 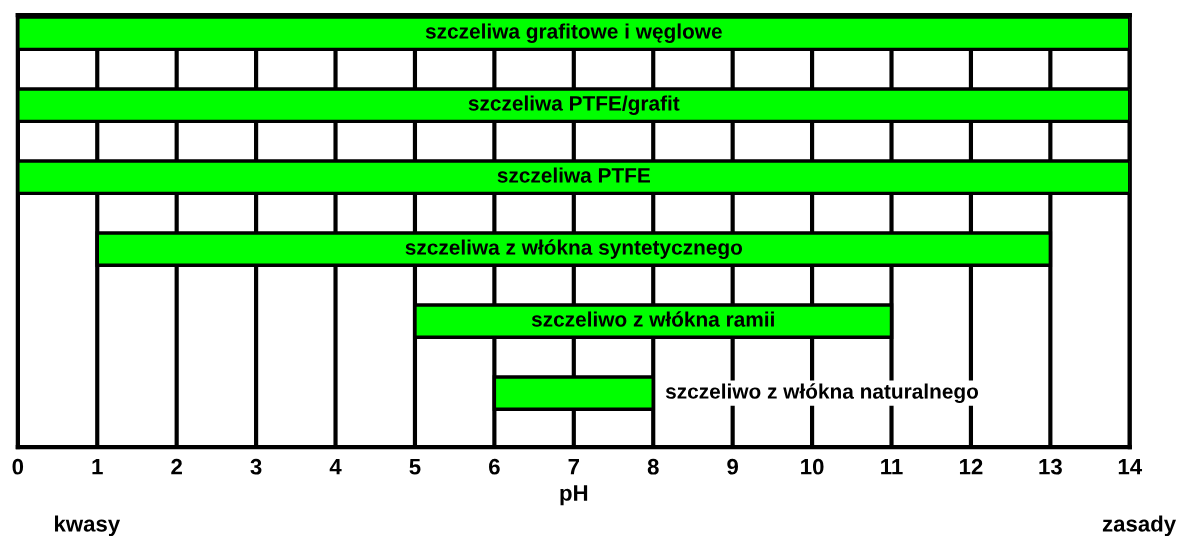 I want to click on x-tick-label: 3, so click(x=256, y=466).